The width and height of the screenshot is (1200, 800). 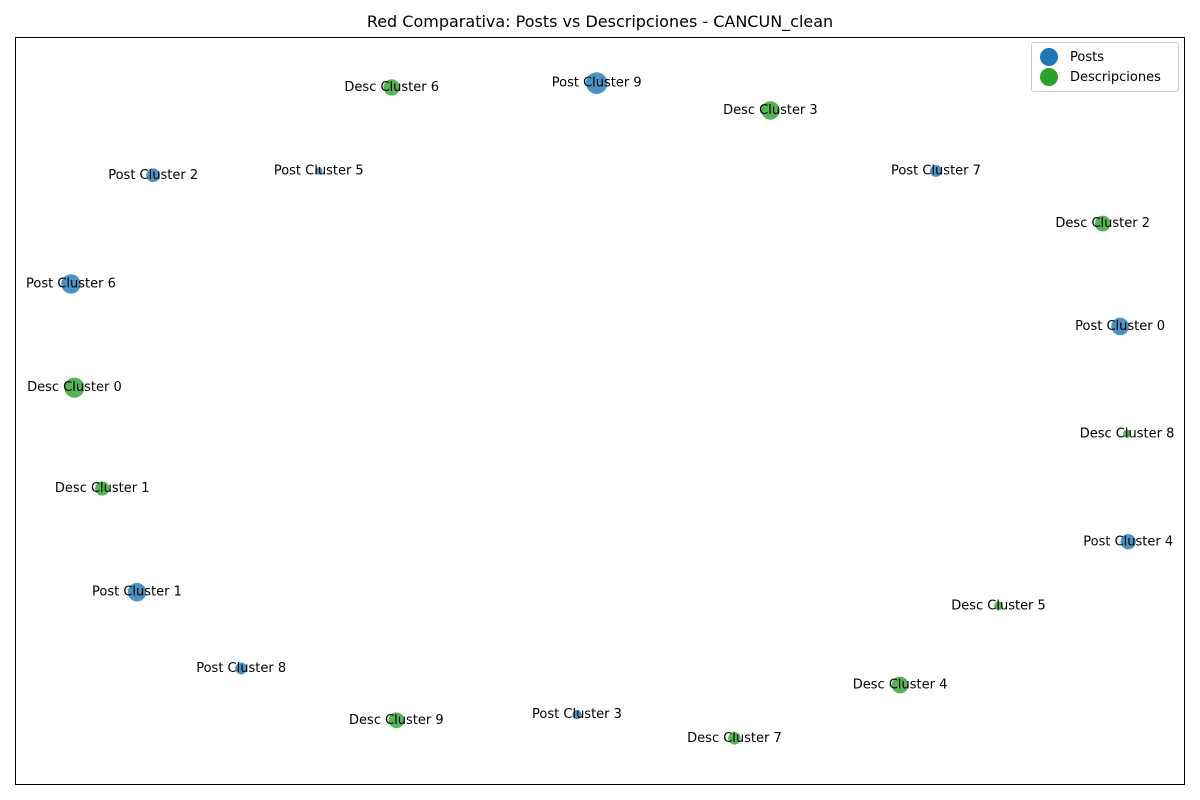 I want to click on point-label: Post Cluster 7, so click(x=936, y=170).